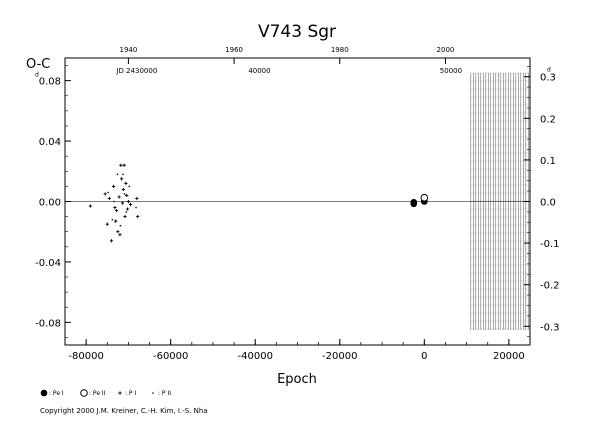 The image size is (590, 425). What do you see at coordinates (548, 119) in the screenshot?
I see `right-tick-label: 0.2` at bounding box center [548, 119].